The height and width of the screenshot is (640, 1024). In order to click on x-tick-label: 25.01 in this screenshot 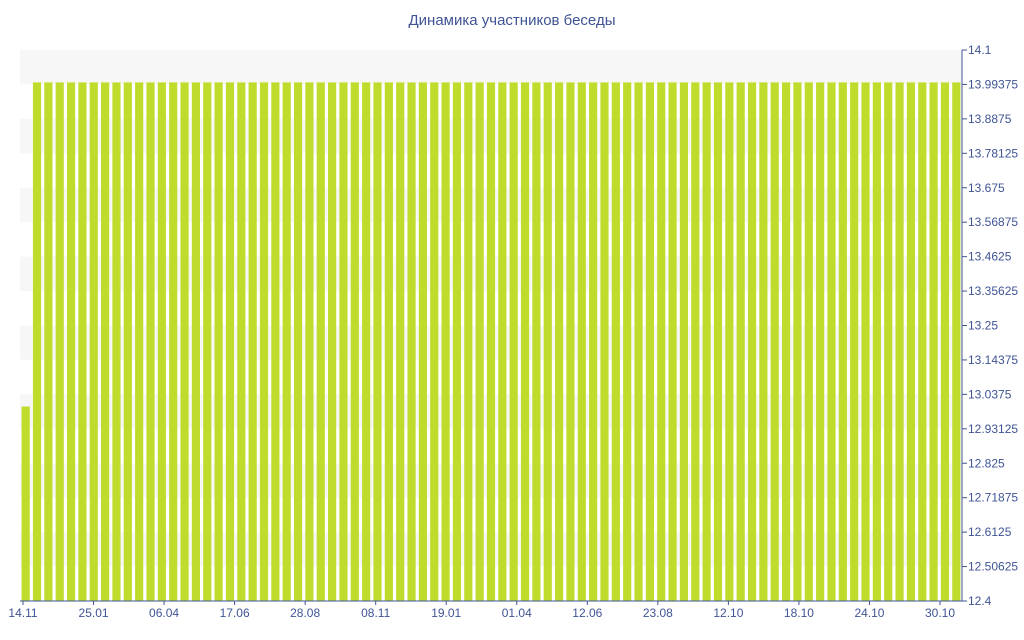, I will do `click(94, 613)`.